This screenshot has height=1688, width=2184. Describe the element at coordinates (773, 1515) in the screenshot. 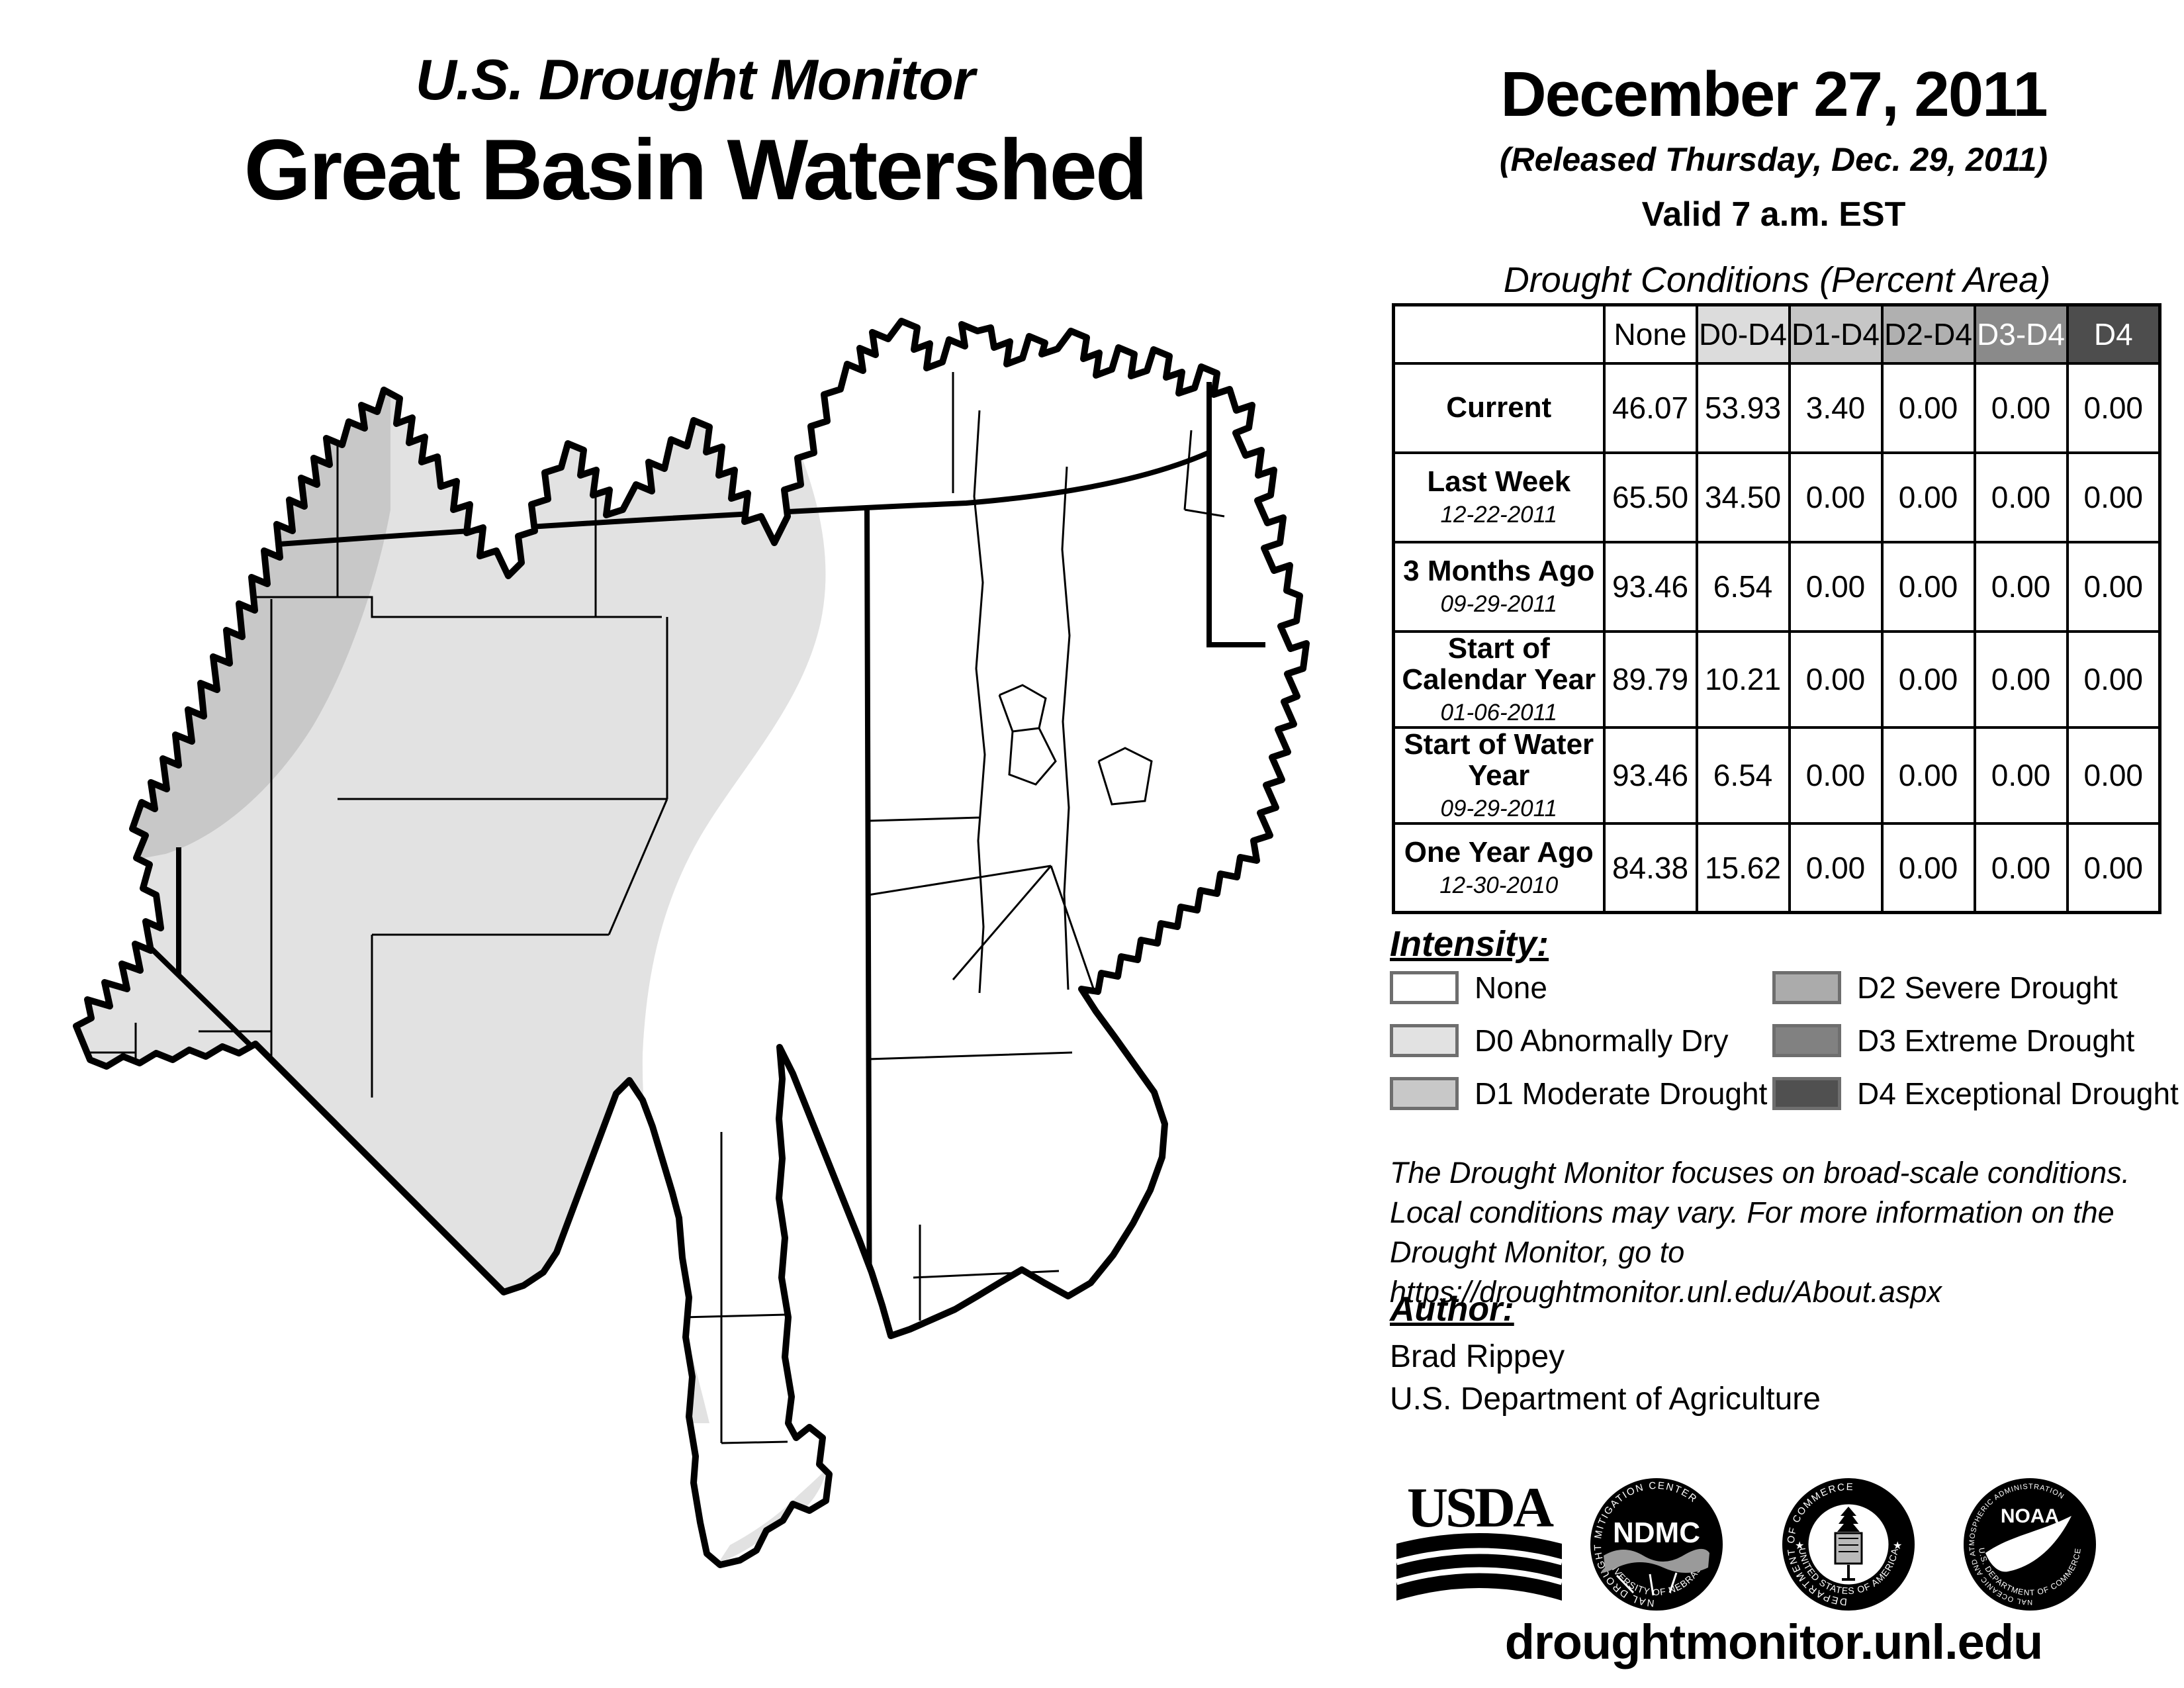

I see `map-d0-sliver-tongue-tip` at that location.